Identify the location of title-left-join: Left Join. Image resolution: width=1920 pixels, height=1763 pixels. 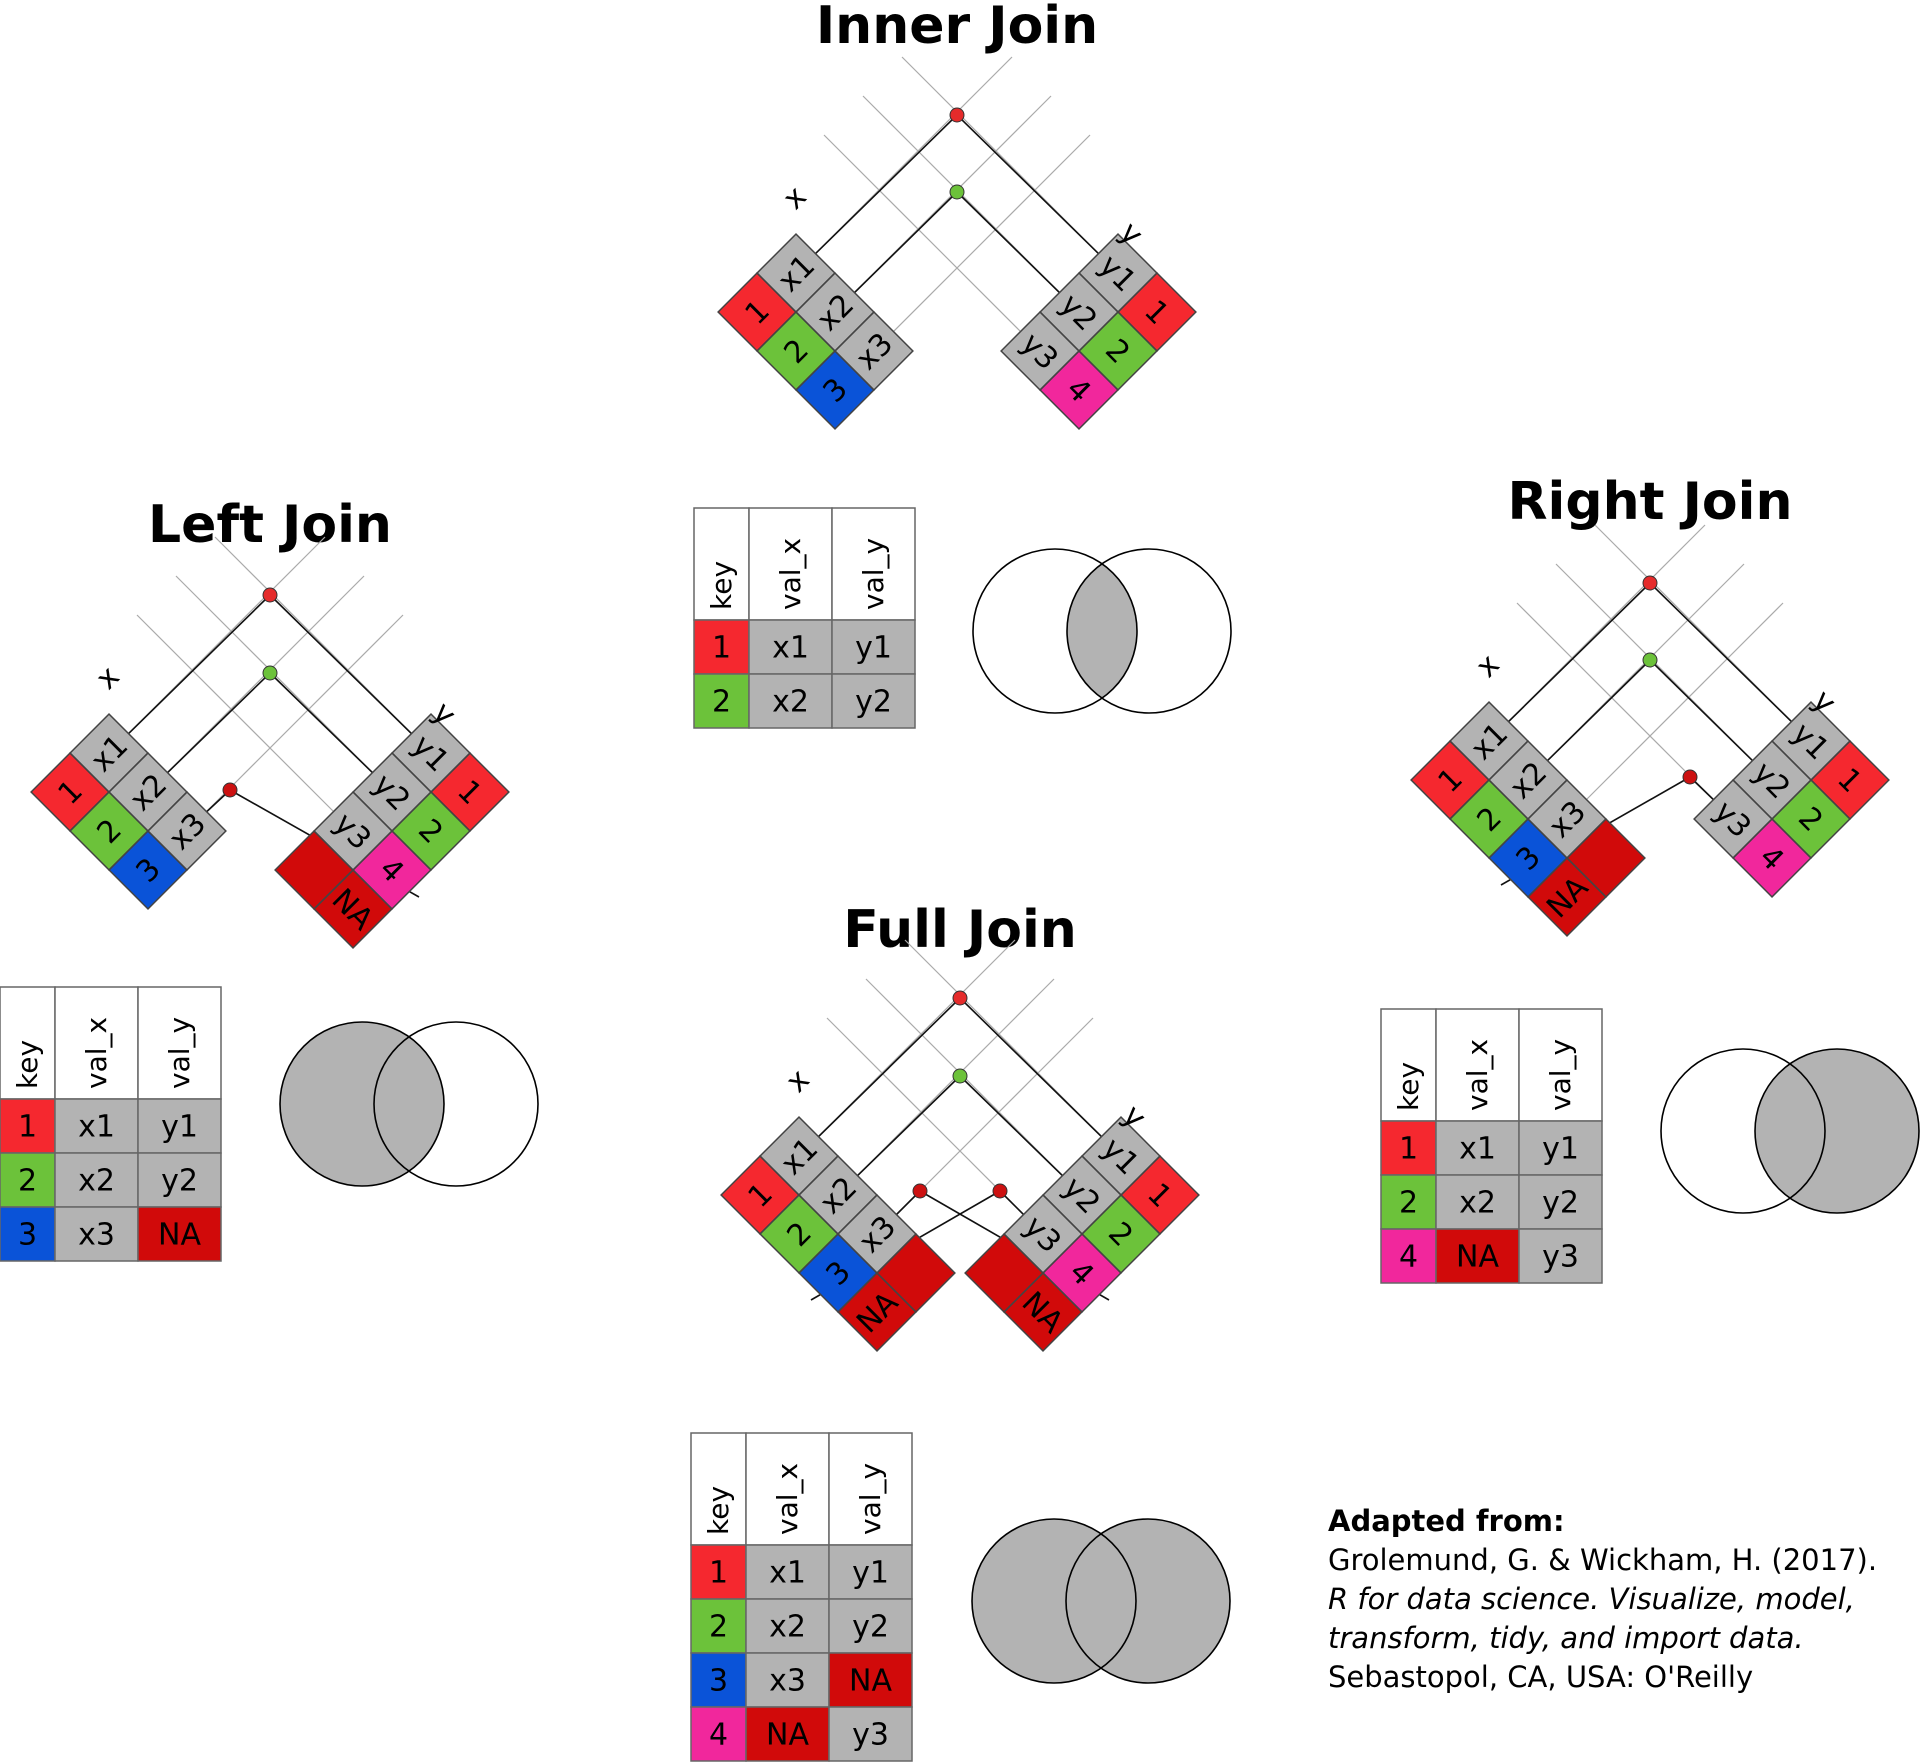
(270, 525).